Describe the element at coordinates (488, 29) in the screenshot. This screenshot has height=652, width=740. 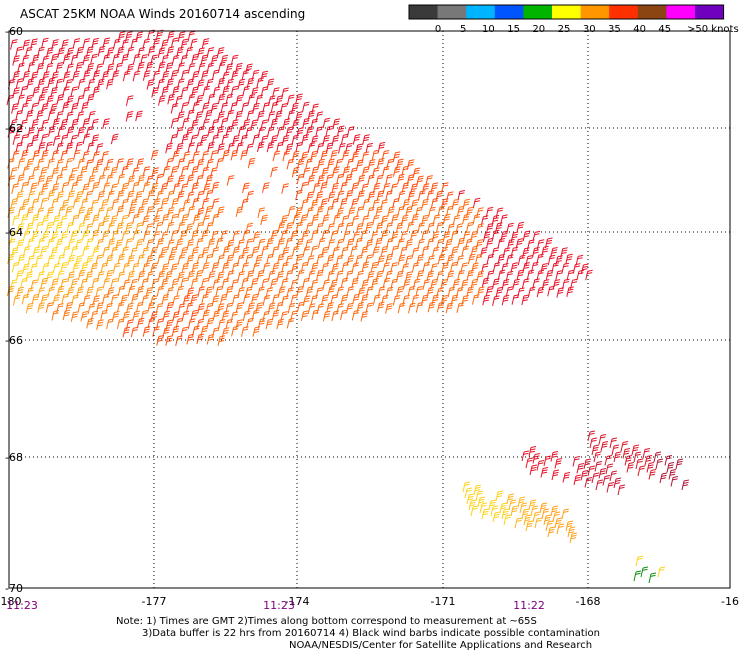
I see `color-scale-label: 10` at that location.